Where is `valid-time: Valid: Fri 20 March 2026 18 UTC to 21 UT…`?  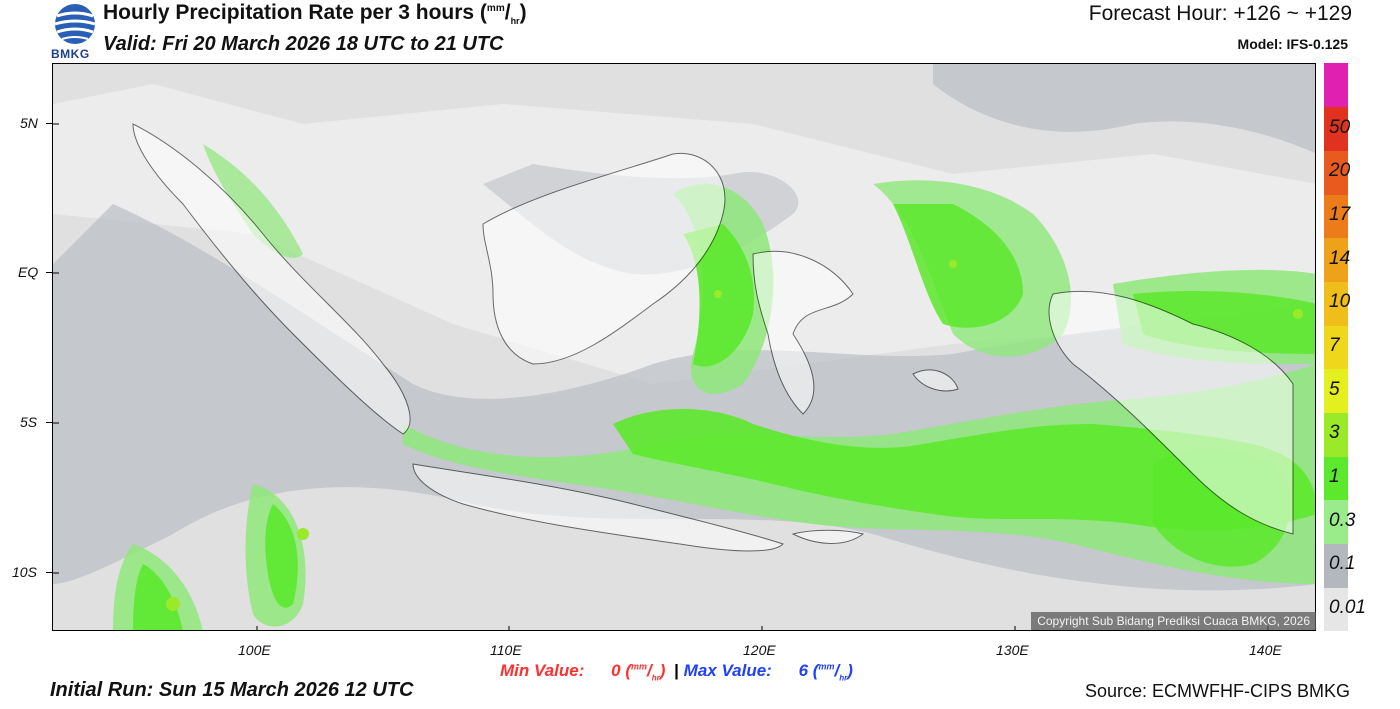
valid-time: Valid: Fri 20 March 2026 18 UTC to 21 UT… is located at coordinates (303, 44).